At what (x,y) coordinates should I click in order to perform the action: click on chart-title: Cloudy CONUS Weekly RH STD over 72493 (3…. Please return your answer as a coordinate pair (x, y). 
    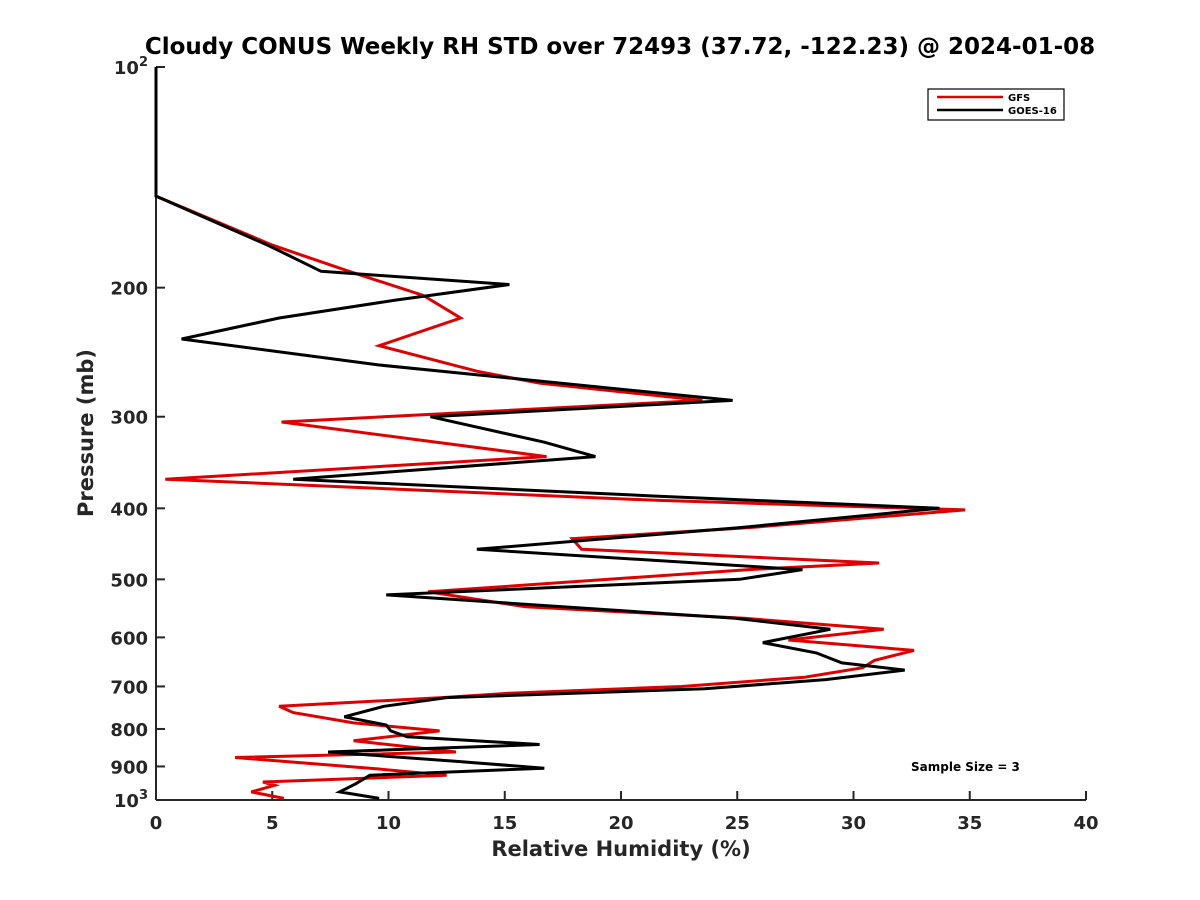
    Looking at the image, I should click on (620, 47).